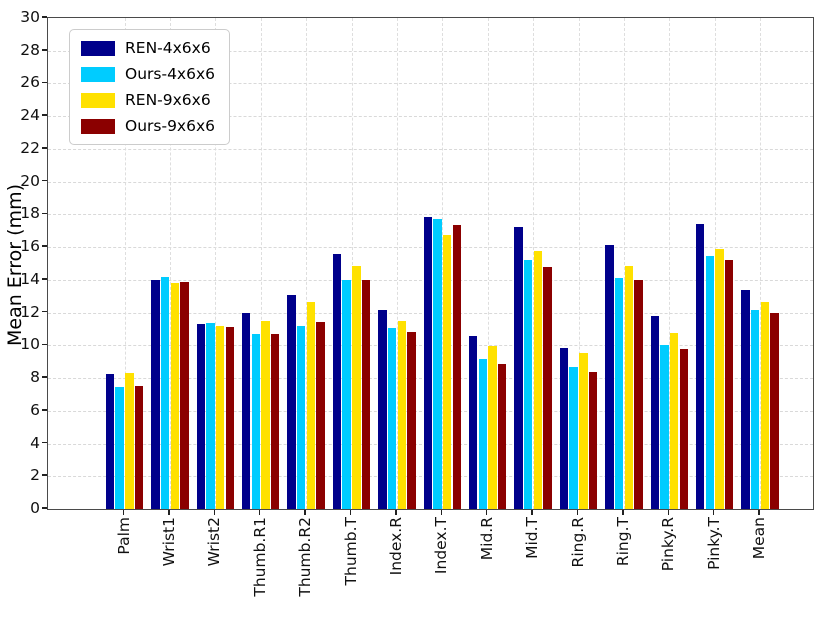 This screenshot has width=830, height=623. Describe the element at coordinates (729, 384) in the screenshot. I see `bar-Ours-9x6x6-Pinky.T` at that location.